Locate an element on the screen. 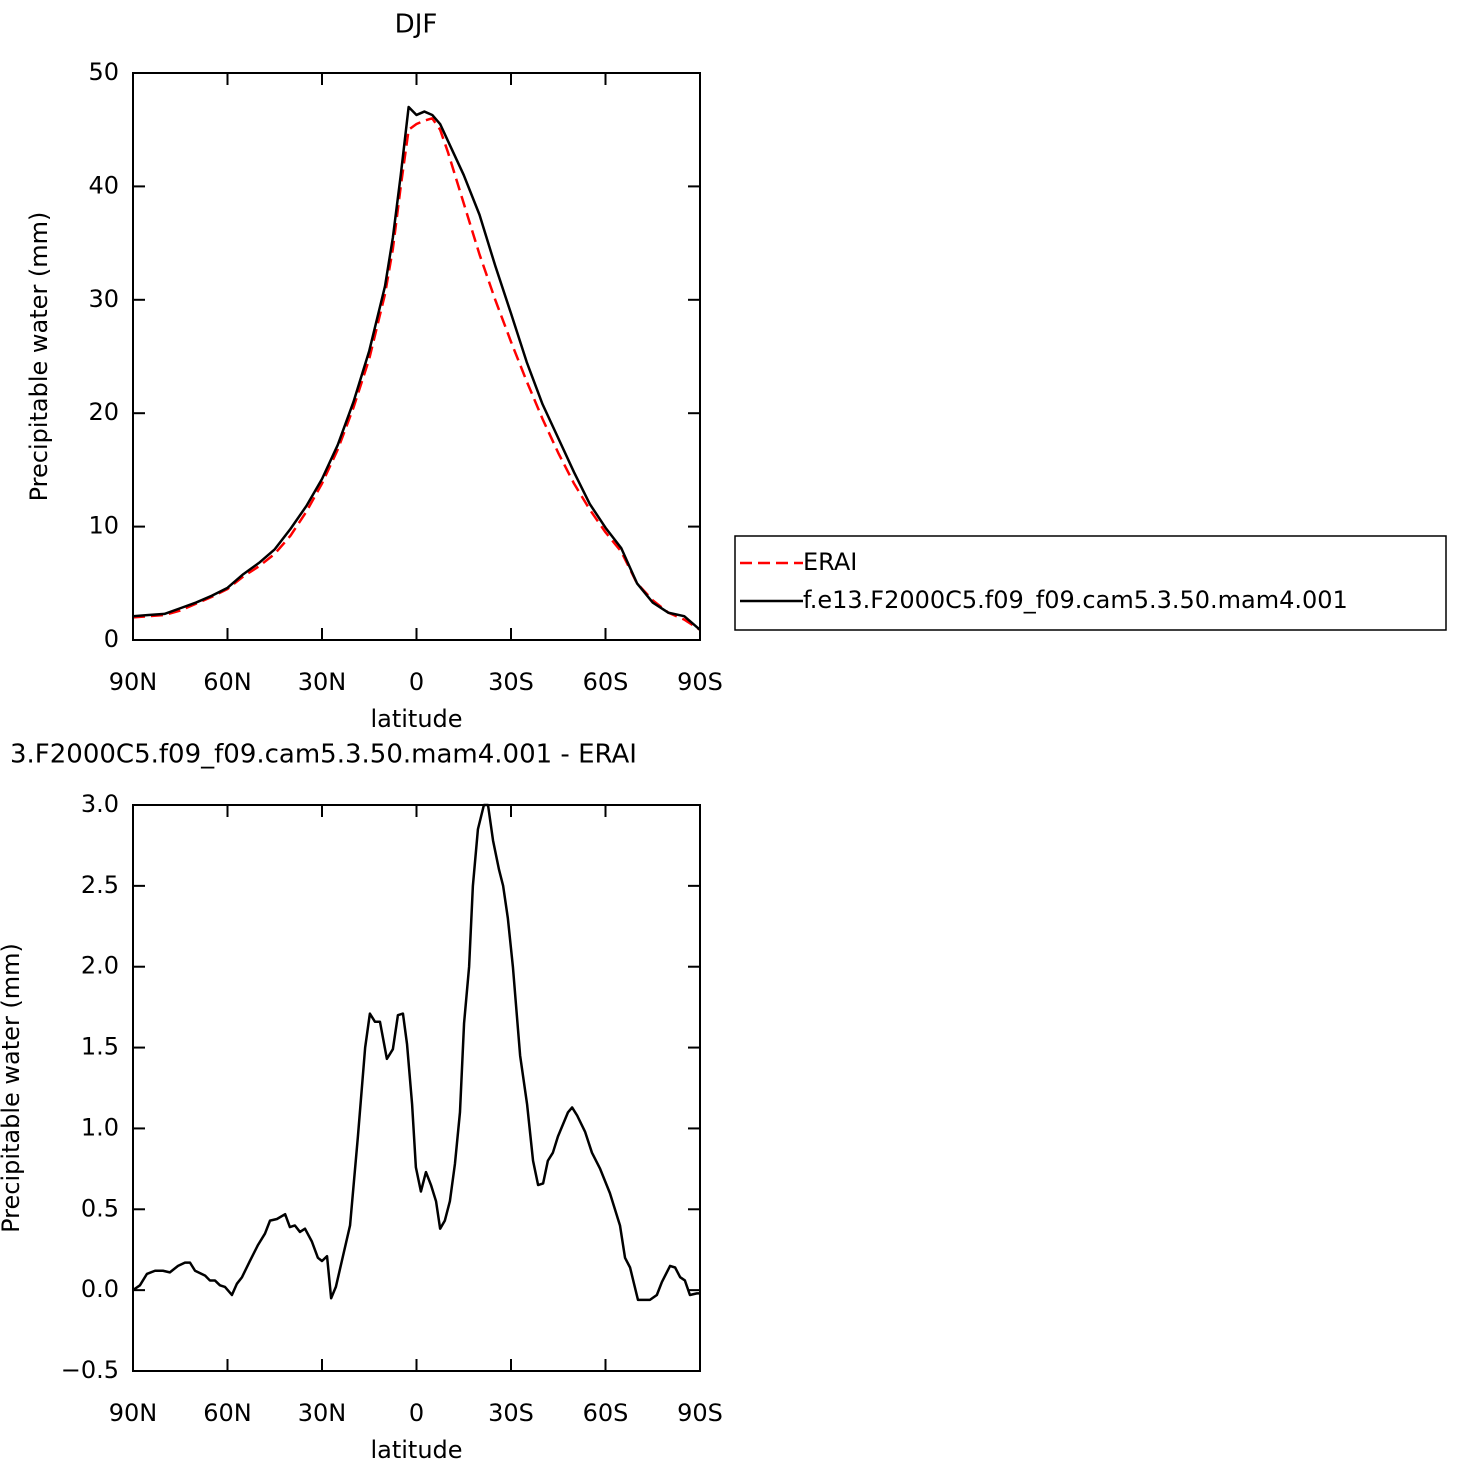 The height and width of the screenshot is (1474, 1474). y-tick-label: 0 is located at coordinates (111, 639).